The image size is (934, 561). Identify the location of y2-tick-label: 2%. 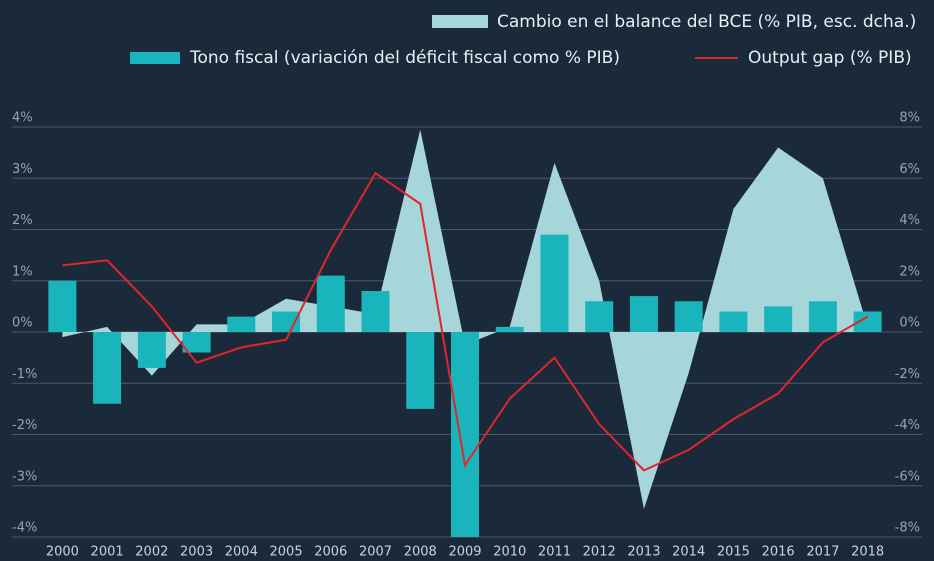
(909, 271).